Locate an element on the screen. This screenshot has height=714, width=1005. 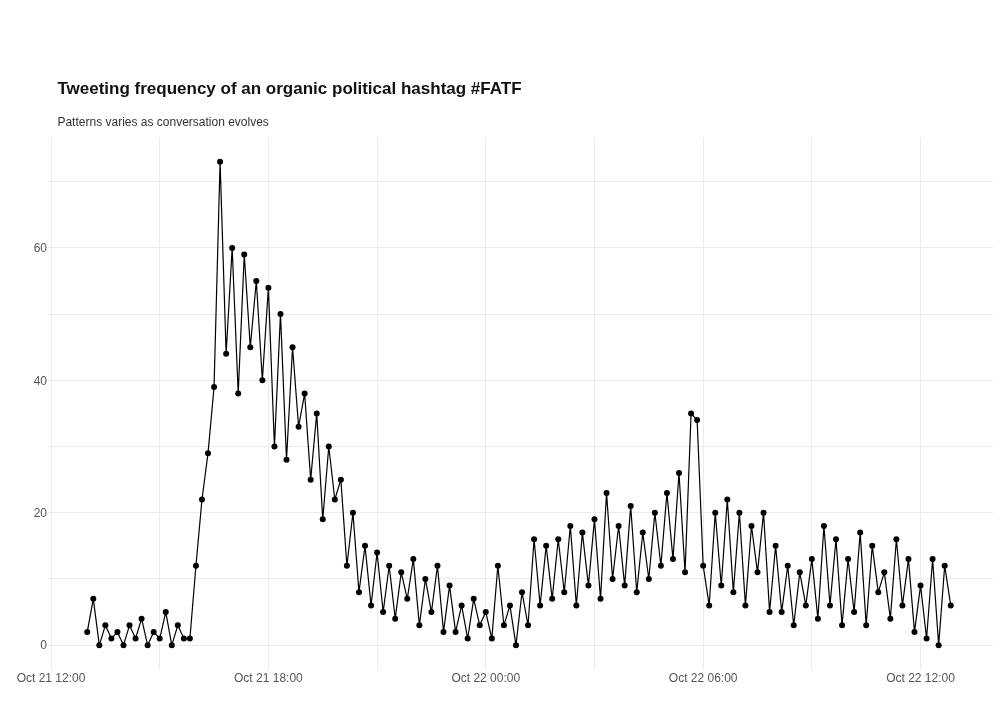
y-tick-label: 60 is located at coordinates (40, 248).